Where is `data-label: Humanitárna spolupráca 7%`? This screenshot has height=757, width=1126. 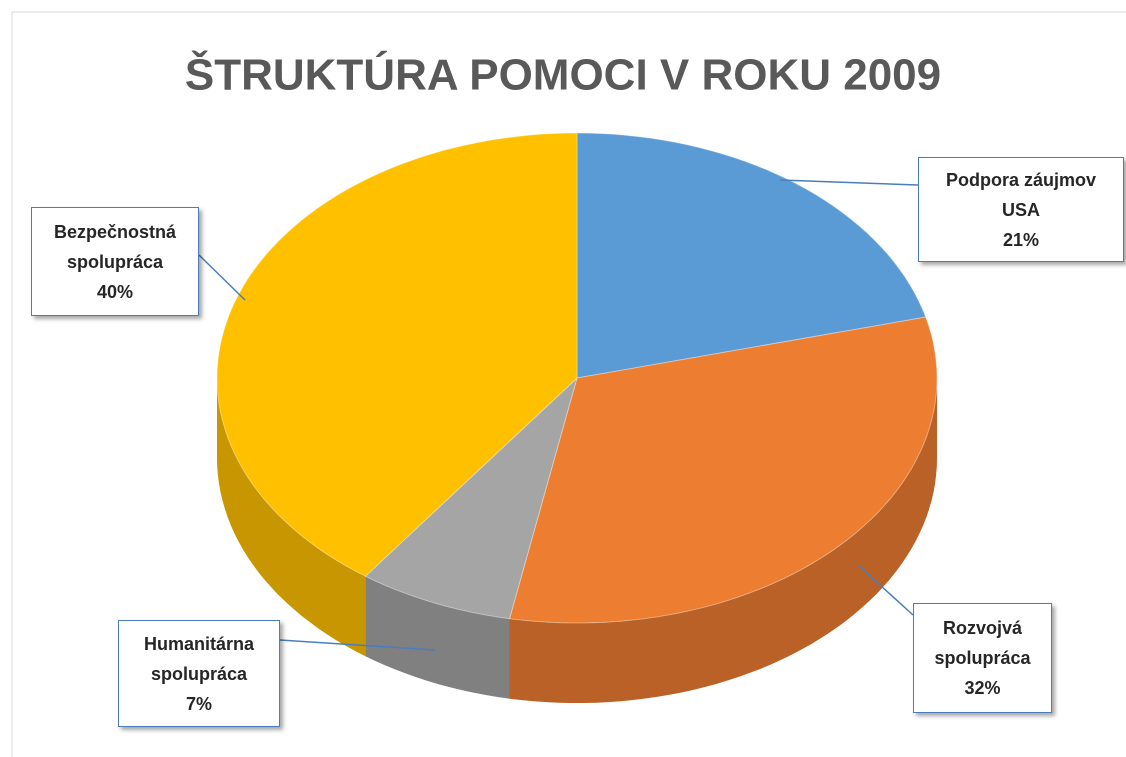
data-label: Humanitárna spolupráca 7% is located at coordinates (199, 673).